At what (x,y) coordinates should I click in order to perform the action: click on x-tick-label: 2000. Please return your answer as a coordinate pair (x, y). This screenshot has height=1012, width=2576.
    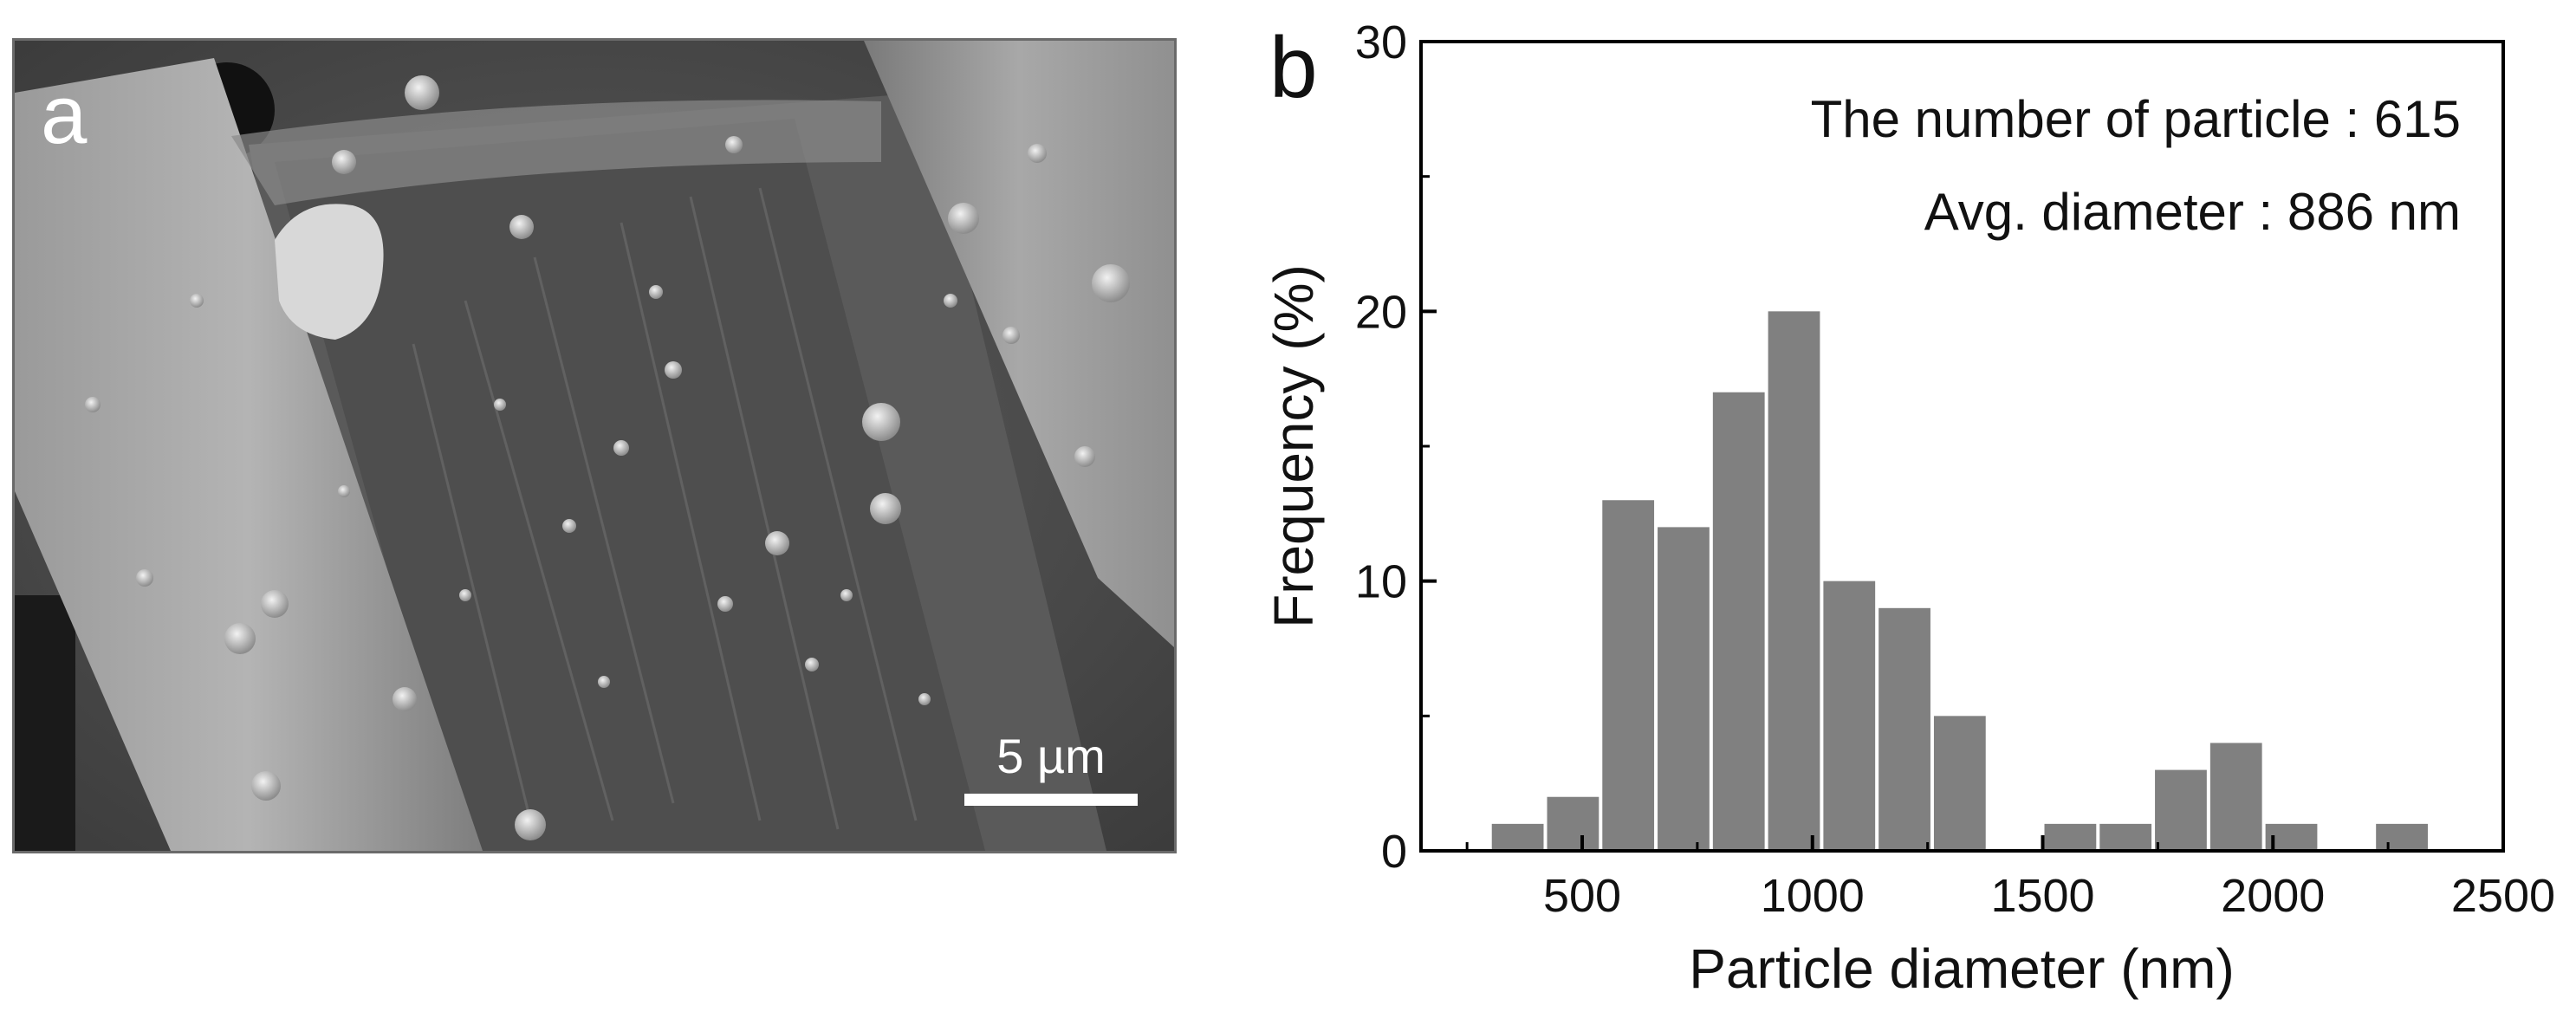
    Looking at the image, I should click on (2273, 896).